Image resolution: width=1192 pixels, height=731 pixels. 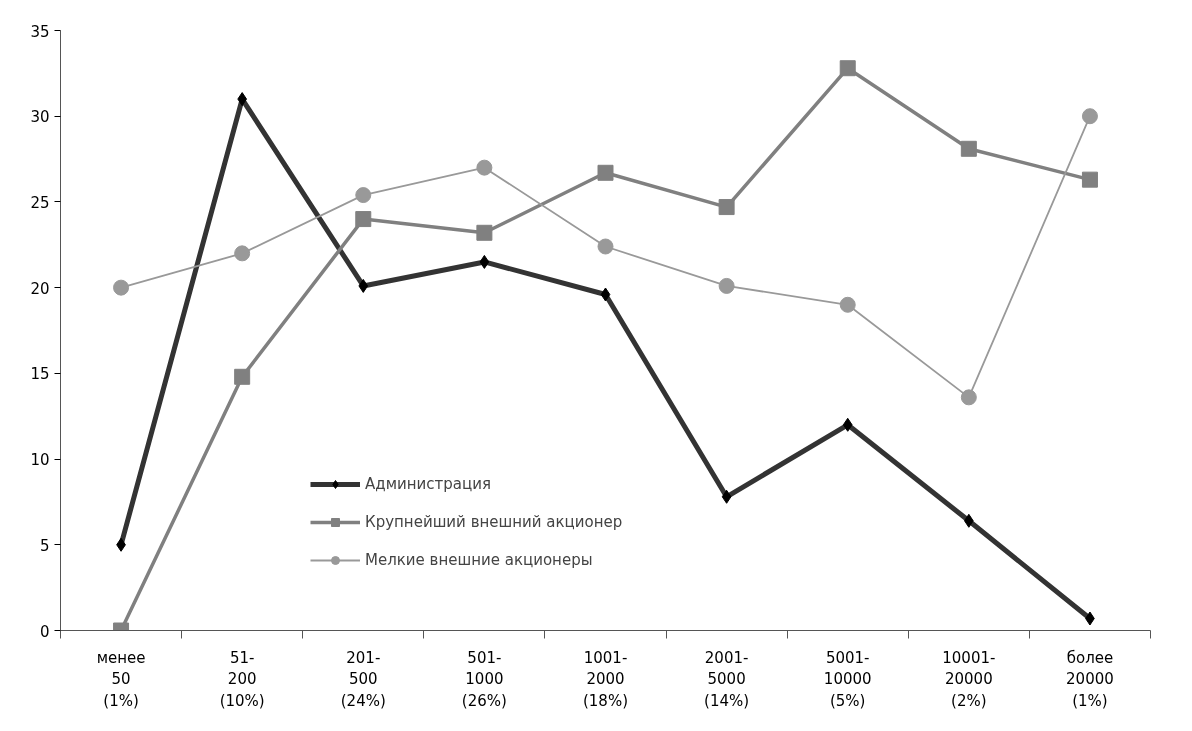 I want to click on y-tick-label: 25, so click(x=40, y=202).